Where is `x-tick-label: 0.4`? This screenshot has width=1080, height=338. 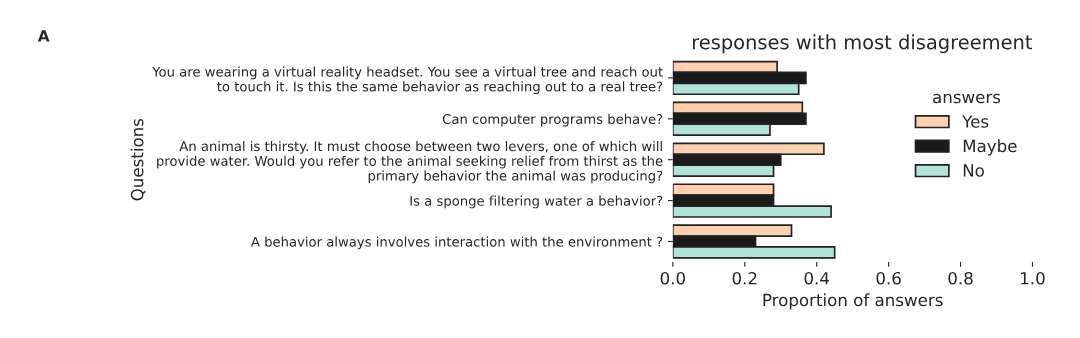 x-tick-label: 0.4 is located at coordinates (817, 278).